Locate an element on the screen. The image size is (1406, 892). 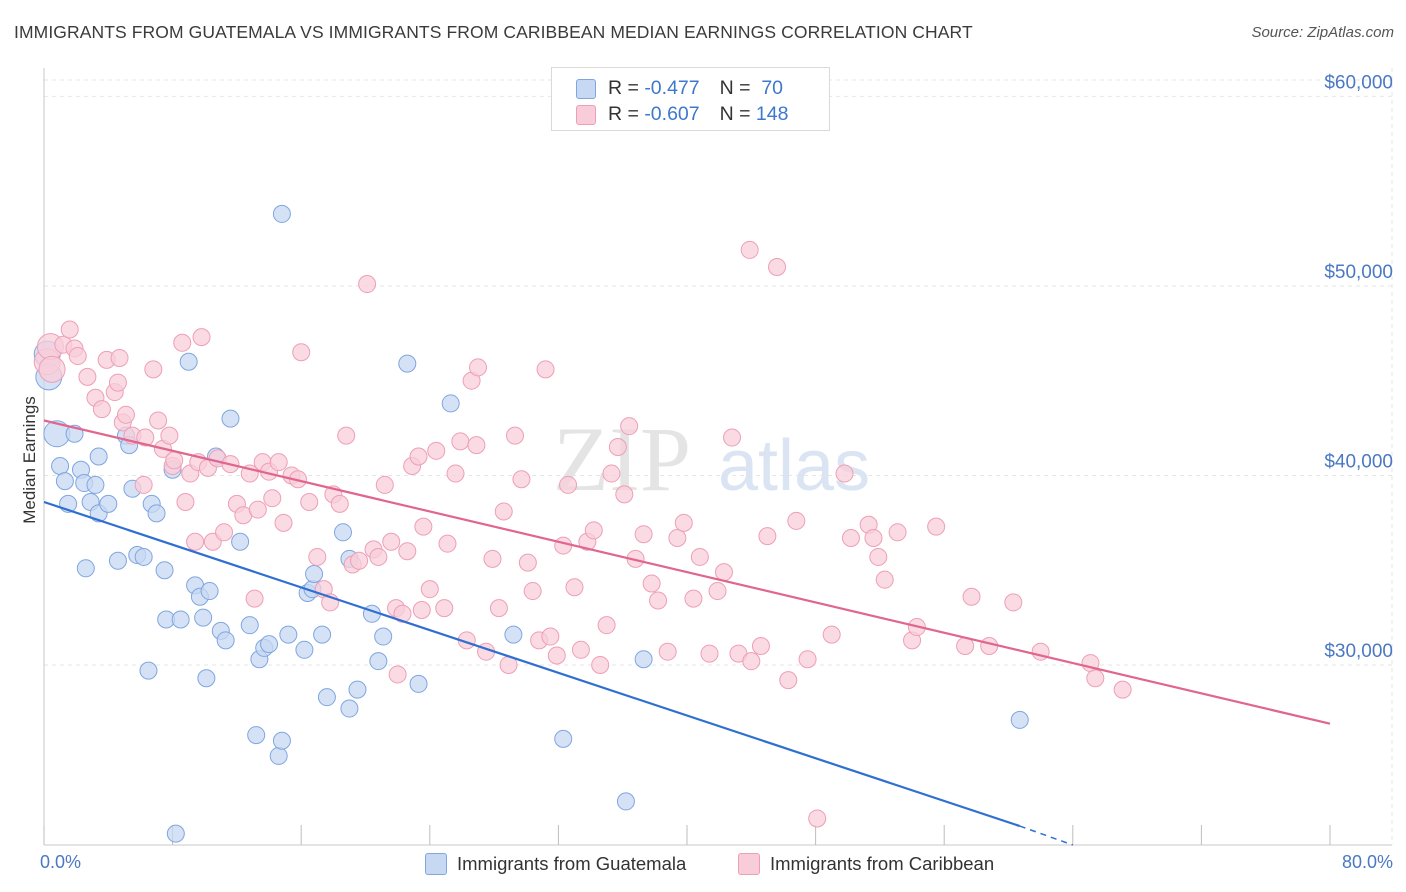
watermark: ZIP atlas is located at coordinates (711, 459).